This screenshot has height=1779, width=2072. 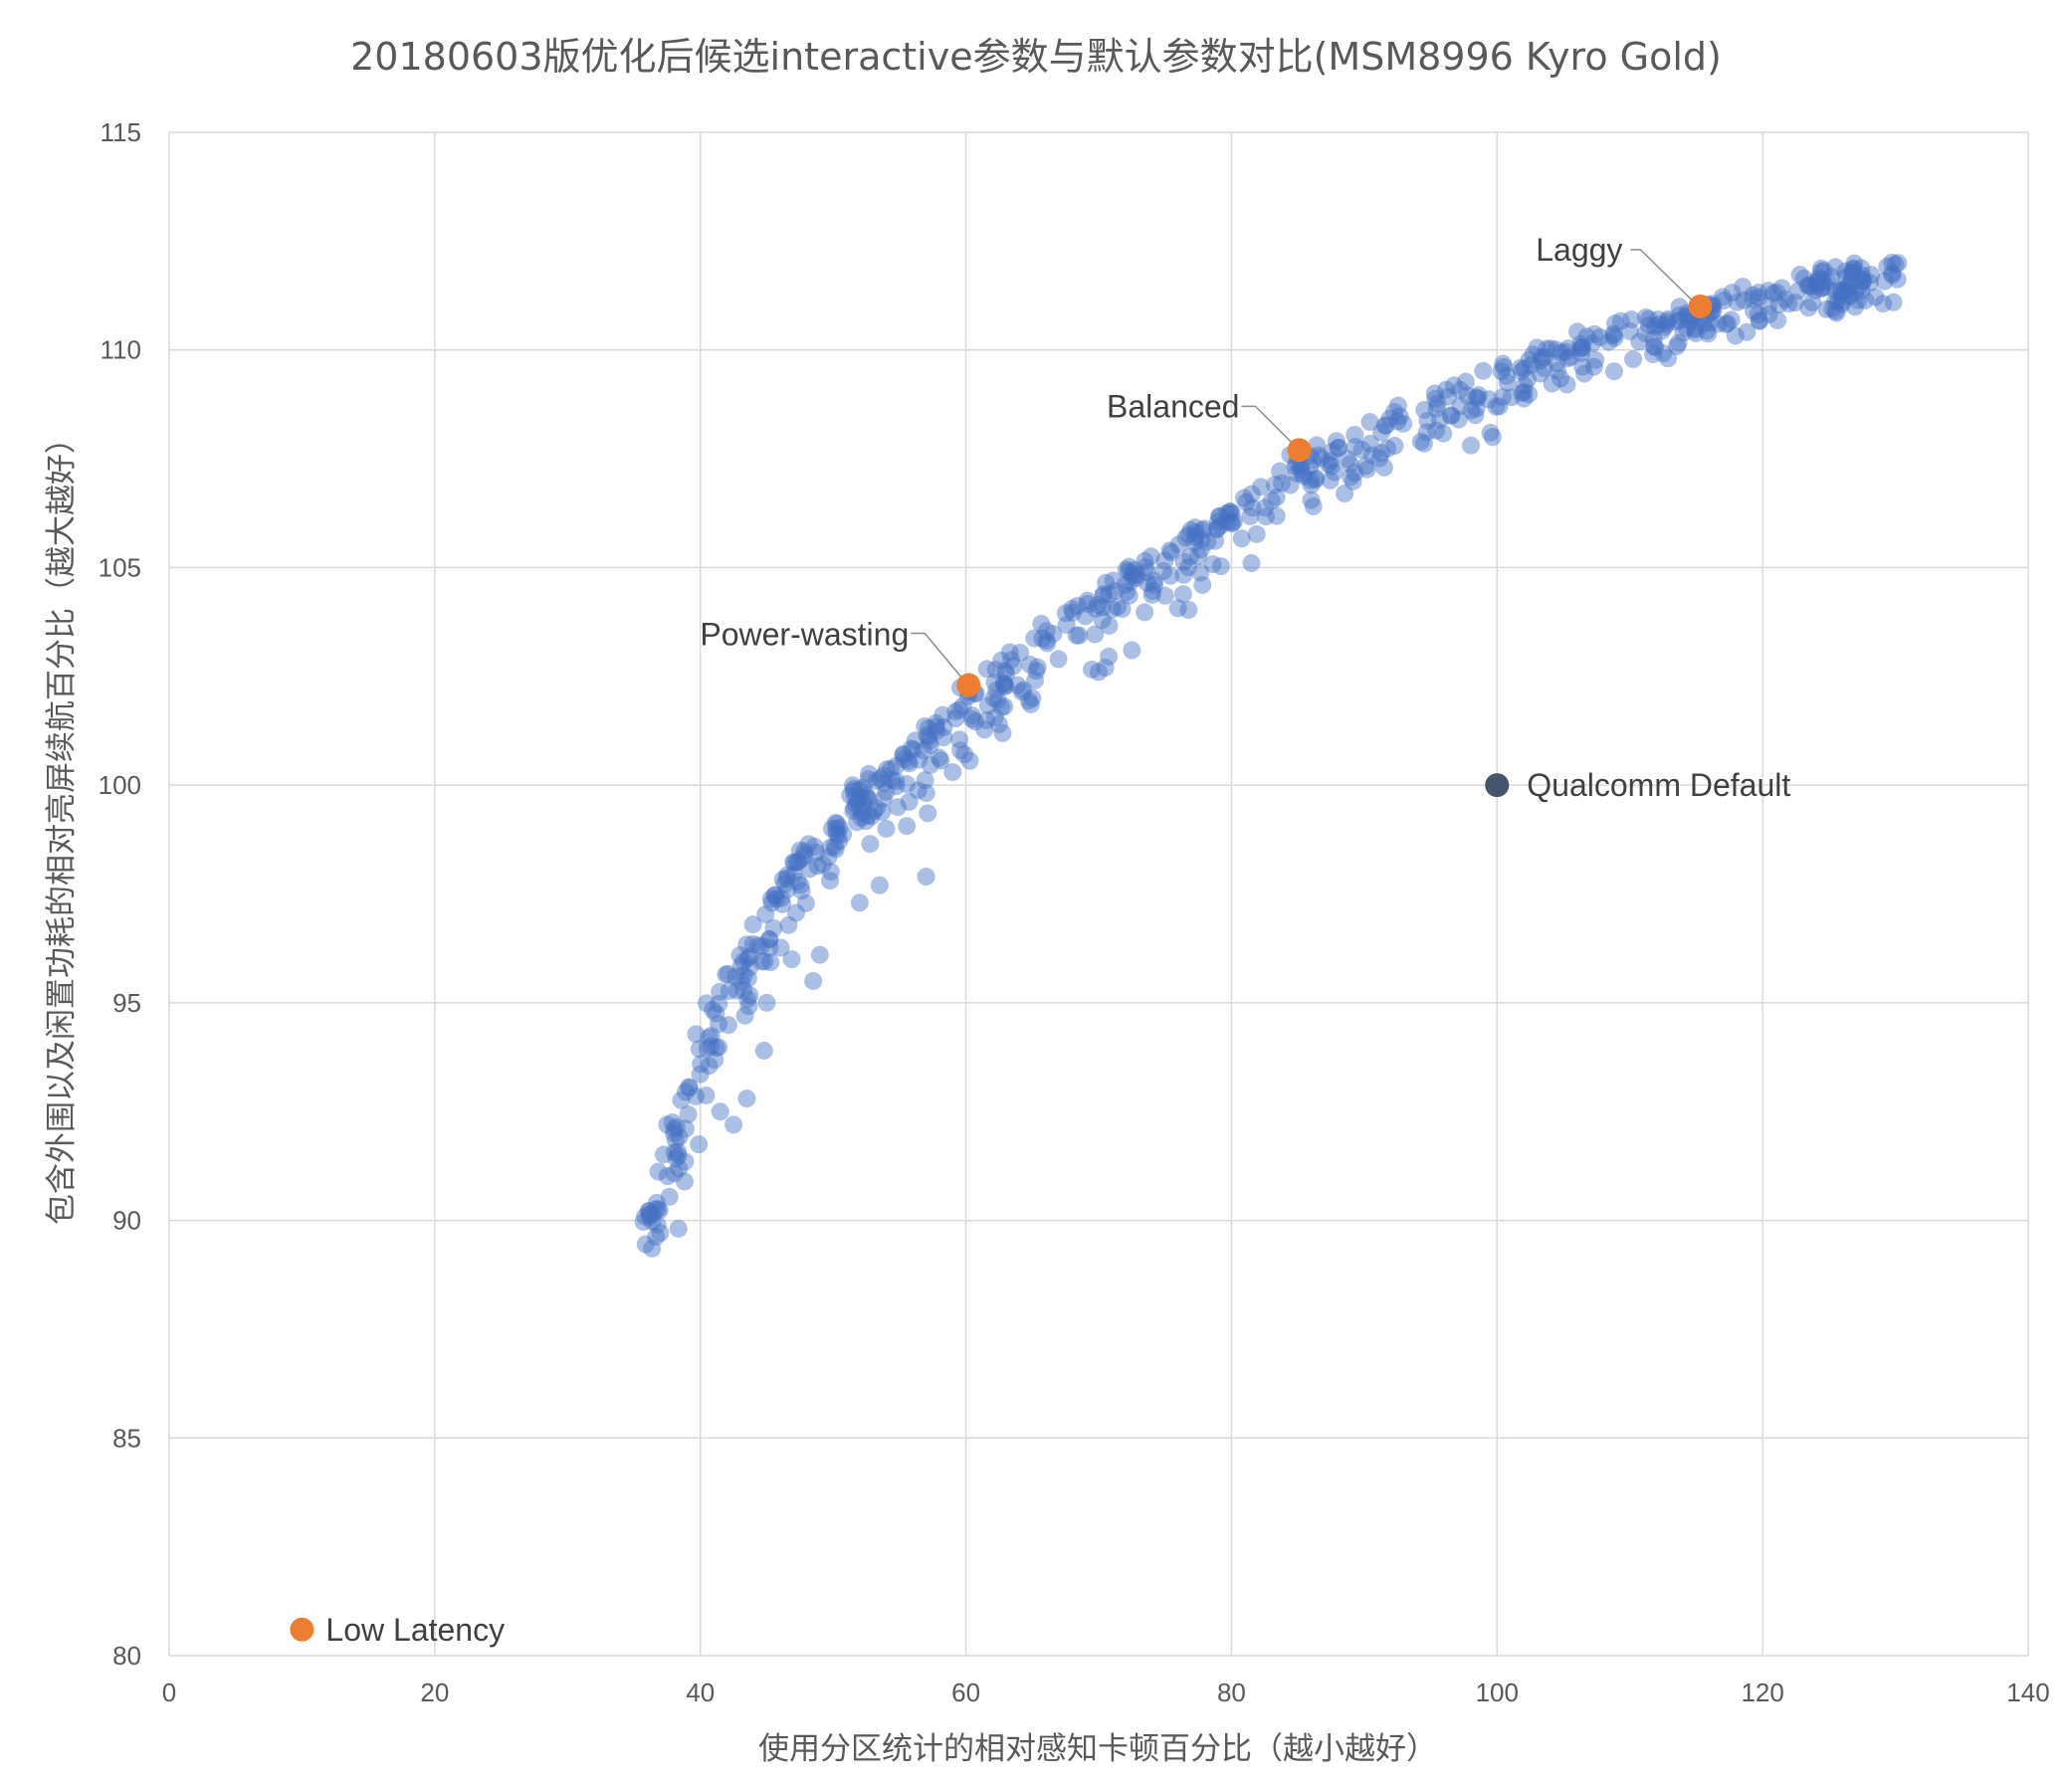 What do you see at coordinates (120, 567) in the screenshot?
I see `y-tick-label: 105` at bounding box center [120, 567].